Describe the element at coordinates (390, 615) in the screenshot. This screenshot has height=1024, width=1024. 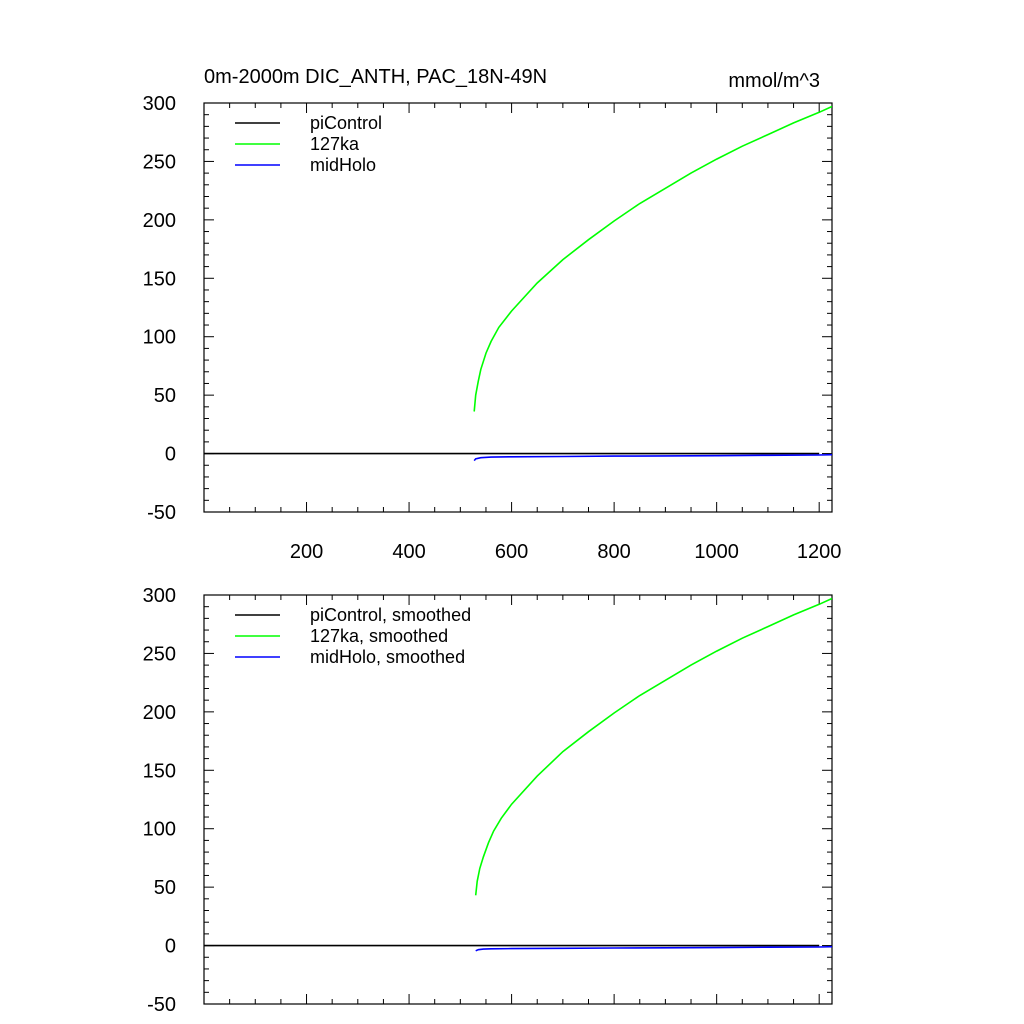
I see `legend-label: piControl, smoothed` at that location.